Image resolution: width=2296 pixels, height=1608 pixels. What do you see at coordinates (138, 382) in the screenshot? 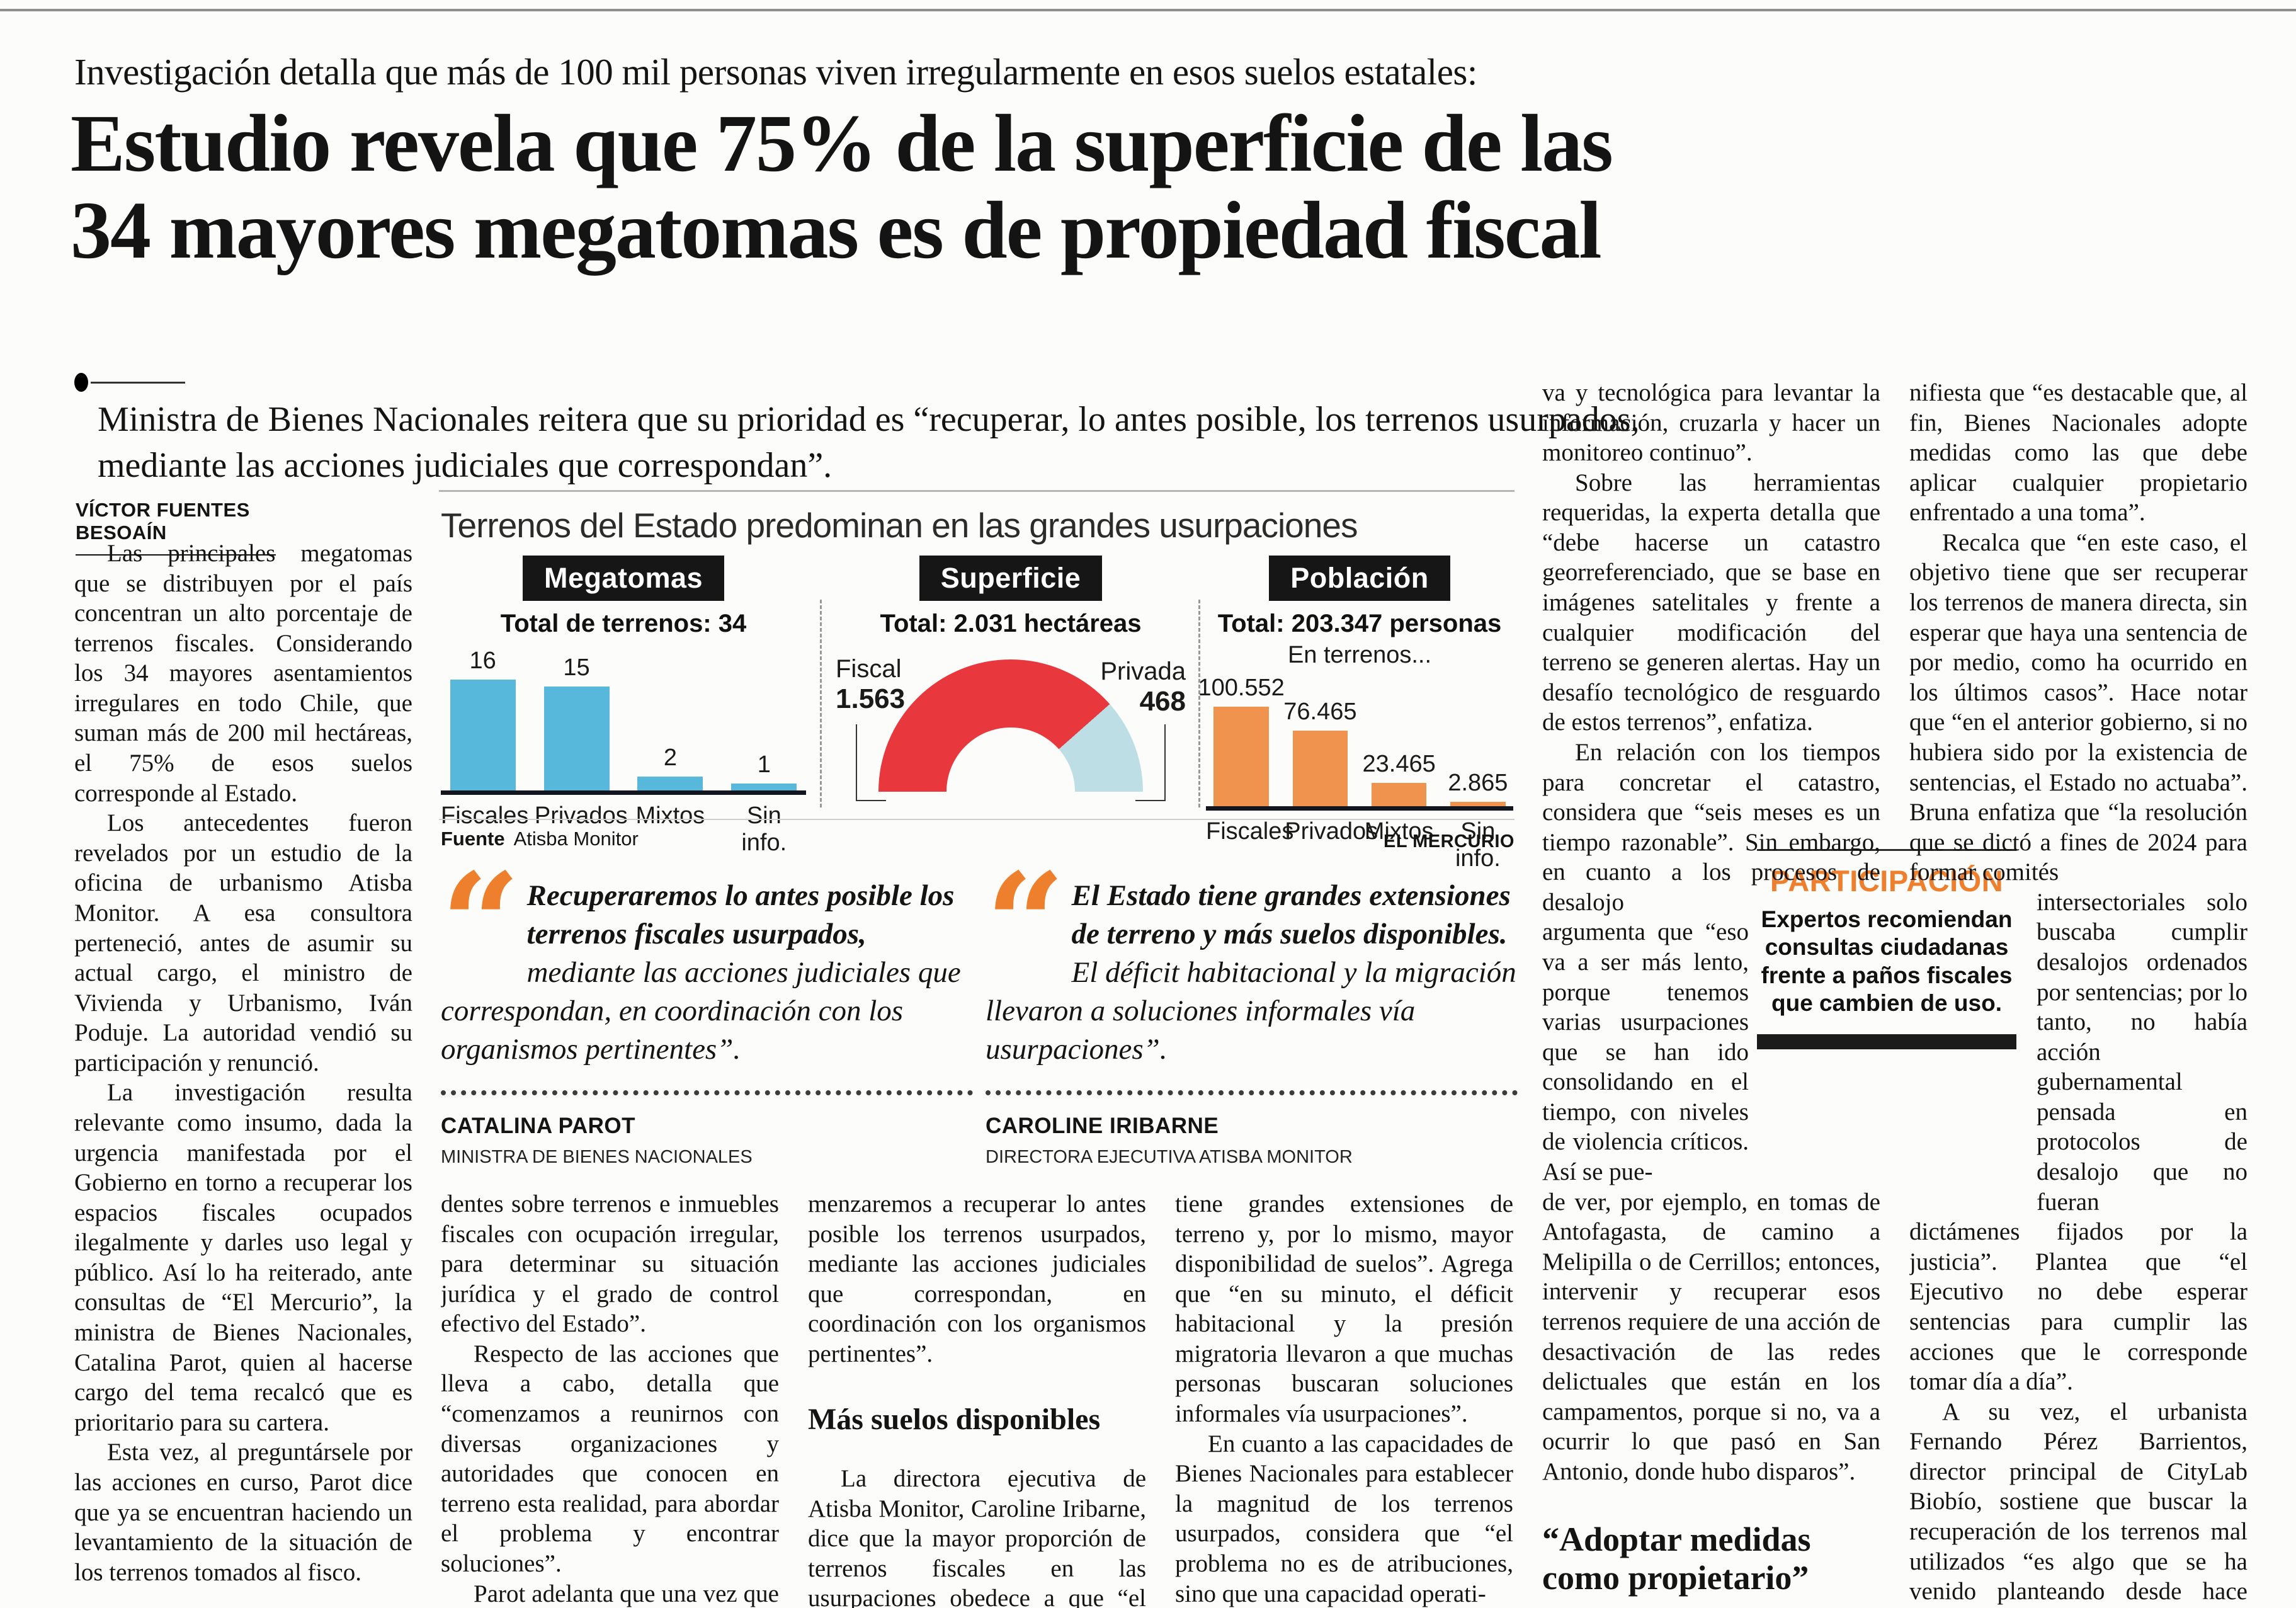
I see `bullet-rule` at bounding box center [138, 382].